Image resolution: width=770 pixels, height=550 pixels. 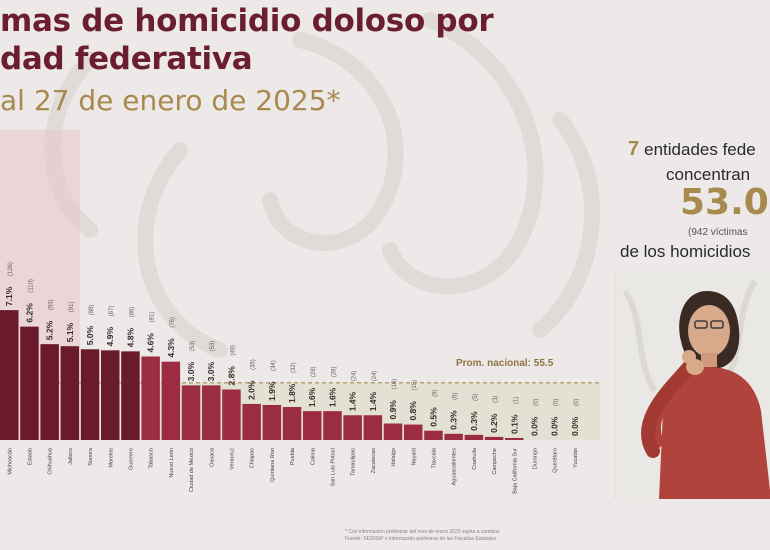 What do you see at coordinates (90, 335) in the screenshot?
I see `value-label-4: 5.0%` at bounding box center [90, 335].